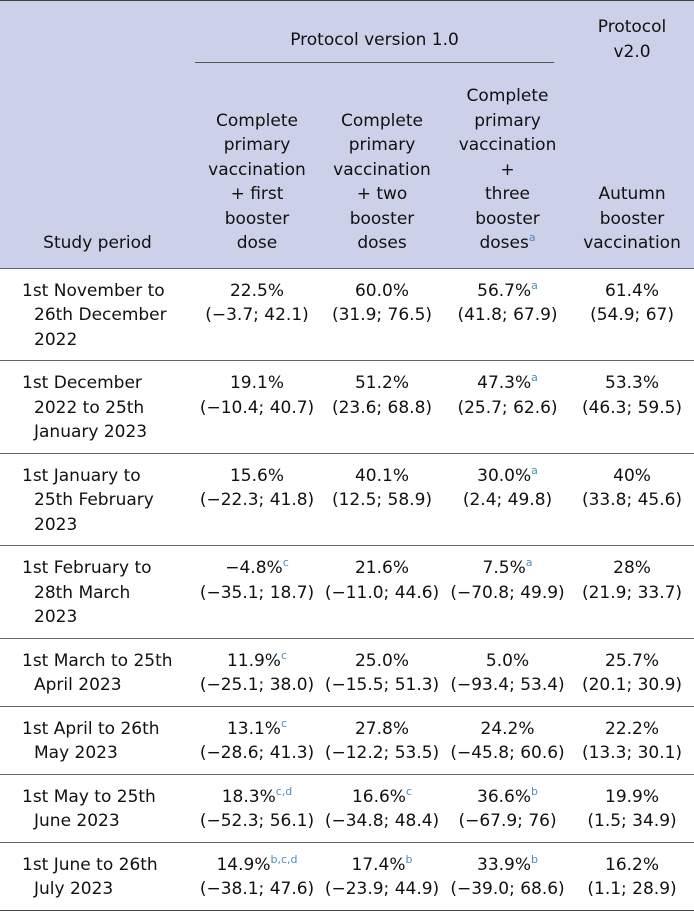 The image size is (694, 911). Describe the element at coordinates (504, 568) in the screenshot. I see `effectiveness-value: 7.5%` at that location.